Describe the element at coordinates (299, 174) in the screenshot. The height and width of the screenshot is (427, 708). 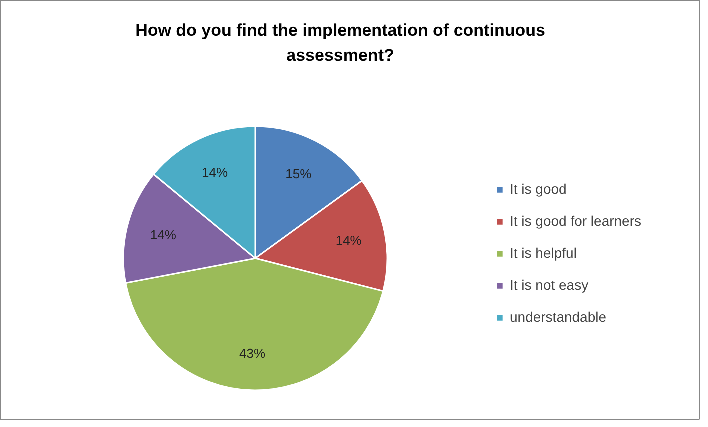
I see `data-label: 15%` at that location.